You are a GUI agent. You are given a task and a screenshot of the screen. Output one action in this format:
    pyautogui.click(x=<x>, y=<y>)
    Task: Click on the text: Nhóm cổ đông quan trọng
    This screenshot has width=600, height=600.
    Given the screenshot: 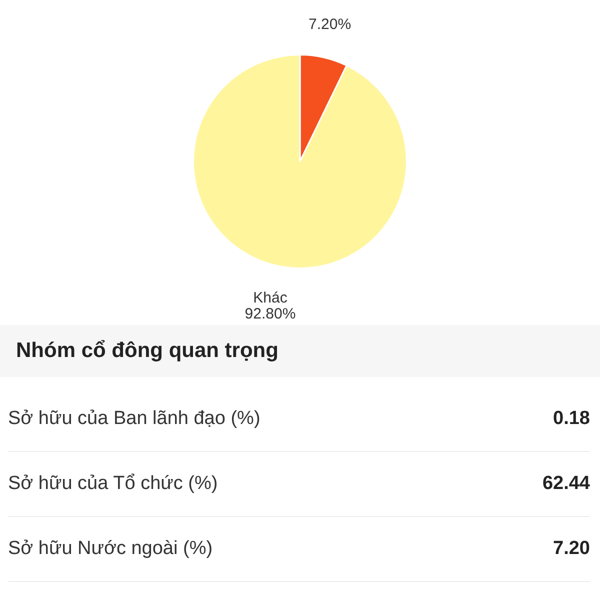 What is the action you would take?
    pyautogui.click(x=300, y=351)
    